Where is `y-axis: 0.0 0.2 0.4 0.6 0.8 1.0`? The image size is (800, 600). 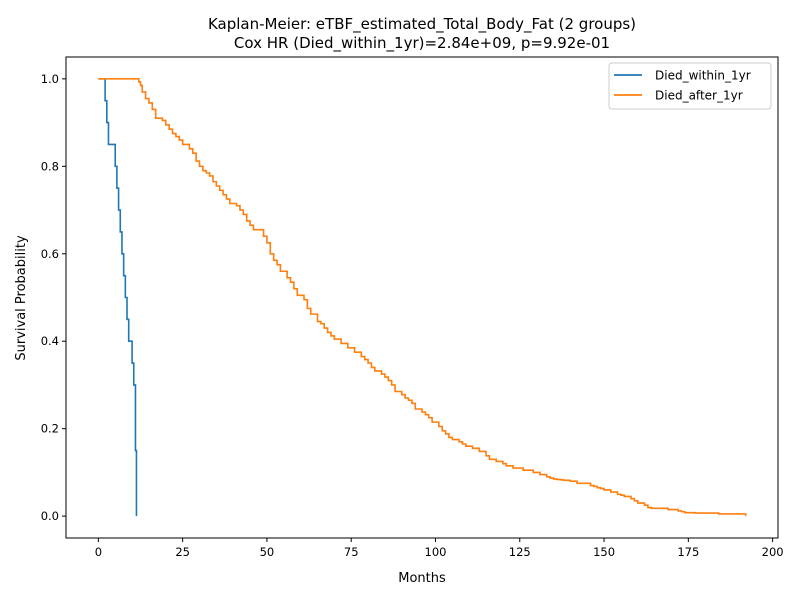 y-axis: 0.0 0.2 0.4 0.6 0.8 1.0 is located at coordinates (53, 297).